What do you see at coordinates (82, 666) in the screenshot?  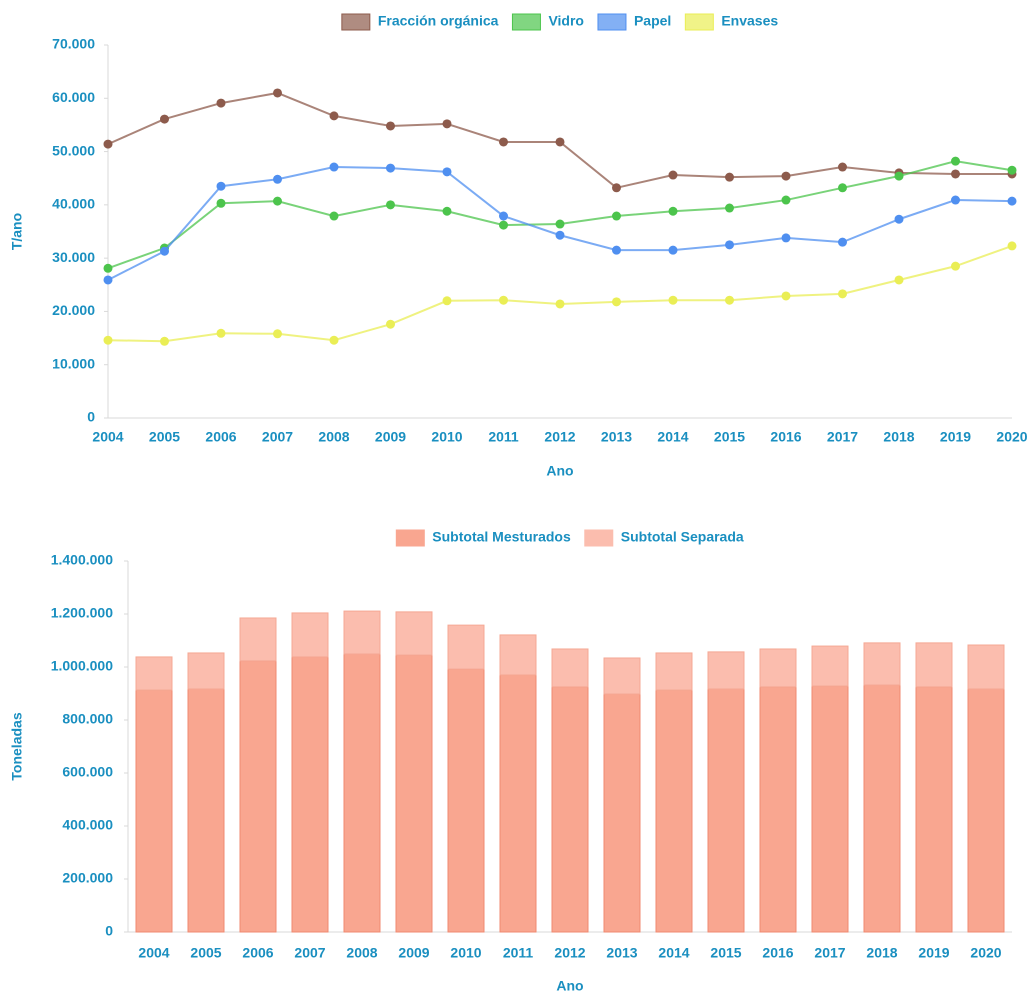 I see `y-tick-label: 1.000.000` at bounding box center [82, 666].